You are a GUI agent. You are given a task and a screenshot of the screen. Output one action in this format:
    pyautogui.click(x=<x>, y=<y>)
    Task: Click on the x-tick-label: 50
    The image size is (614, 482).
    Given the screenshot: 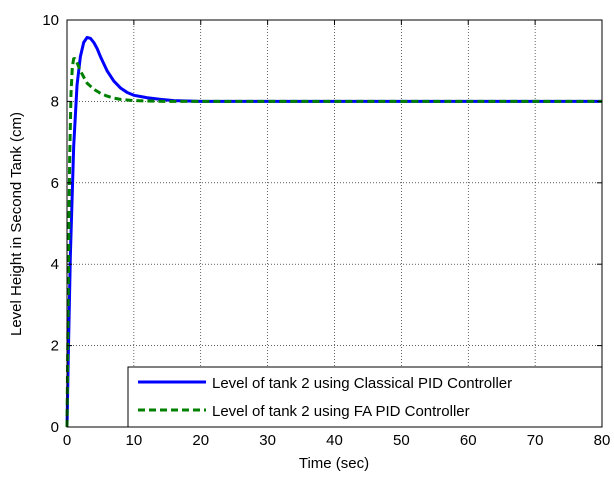 What is the action you would take?
    pyautogui.click(x=401, y=440)
    